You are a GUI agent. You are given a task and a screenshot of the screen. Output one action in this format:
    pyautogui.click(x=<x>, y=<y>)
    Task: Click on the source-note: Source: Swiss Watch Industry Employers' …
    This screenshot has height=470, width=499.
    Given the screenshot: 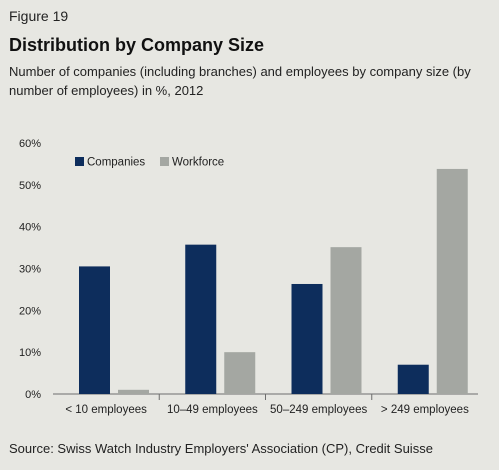 What is the action you would take?
    pyautogui.click(x=221, y=448)
    